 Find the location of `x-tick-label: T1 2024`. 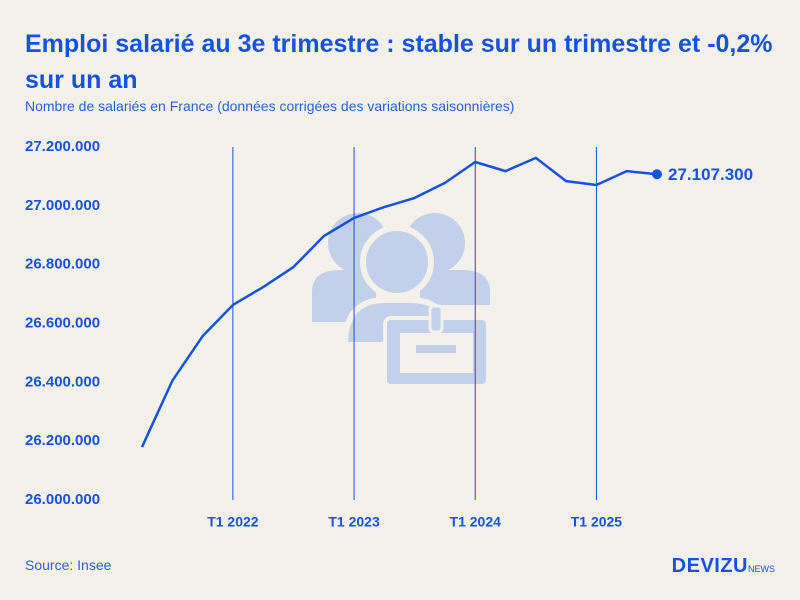

x-tick-label: T1 2024 is located at coordinates (476, 522).